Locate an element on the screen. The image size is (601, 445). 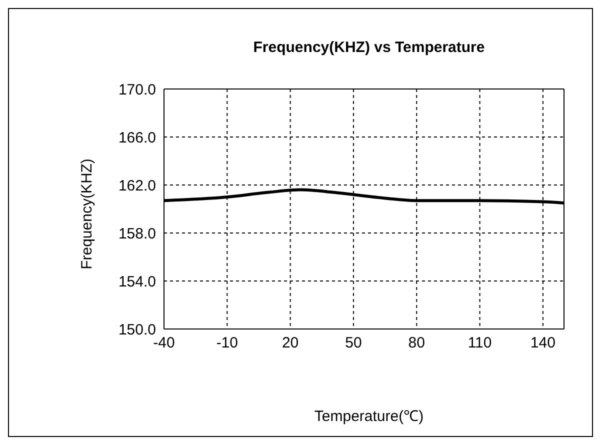
y-tick-label: 166.0 is located at coordinates (137, 137).